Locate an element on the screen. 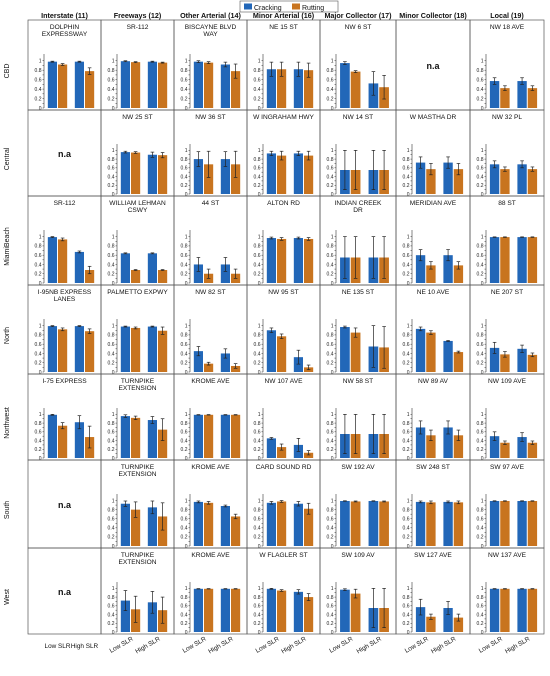  panel-title: NW 58 ST is located at coordinates (358, 381).